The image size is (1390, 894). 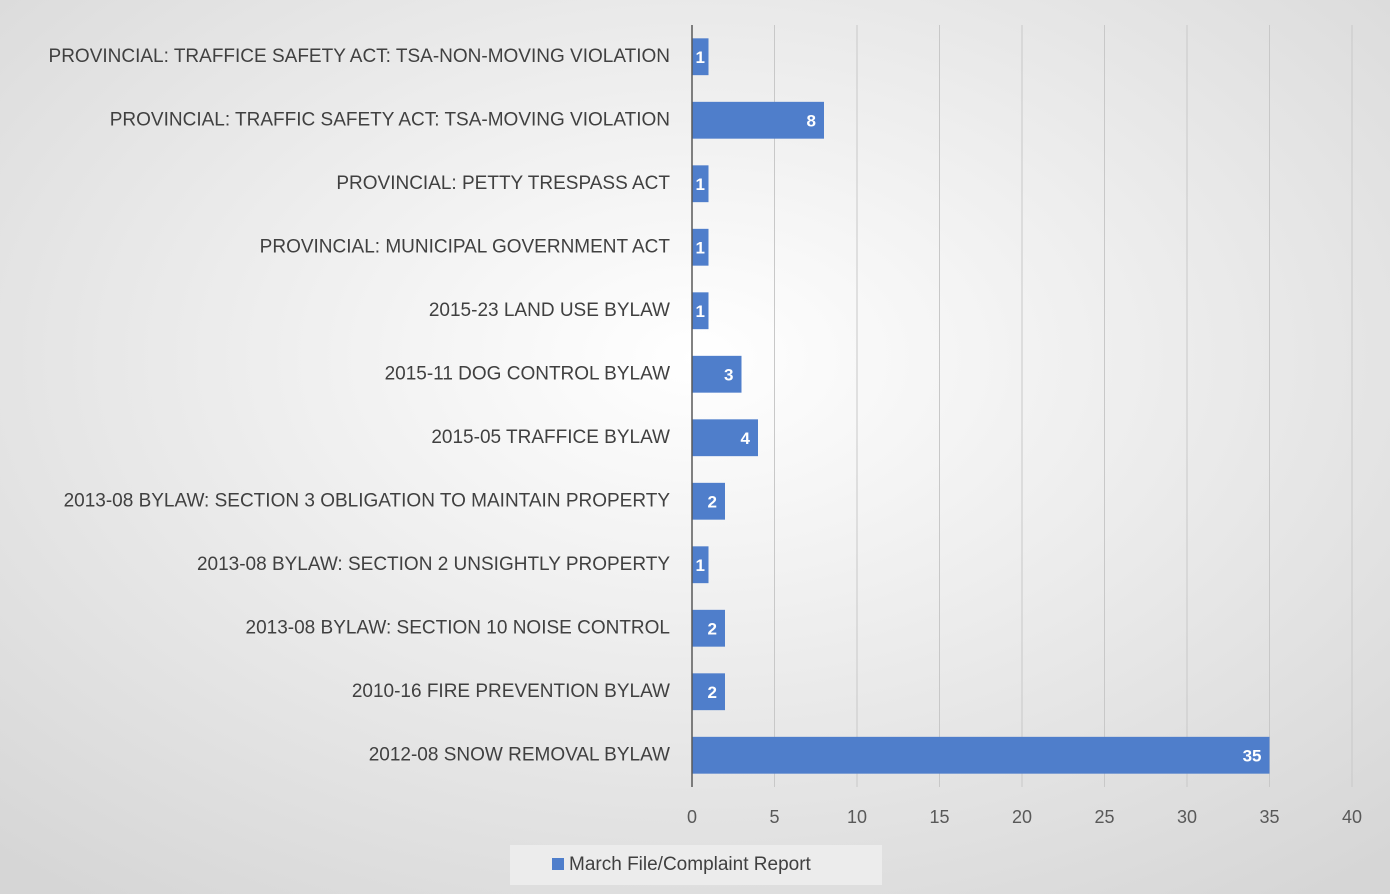 I want to click on y-tick-label: 2012-08 SNOW REMOVAL BYLAW, so click(x=519, y=754).